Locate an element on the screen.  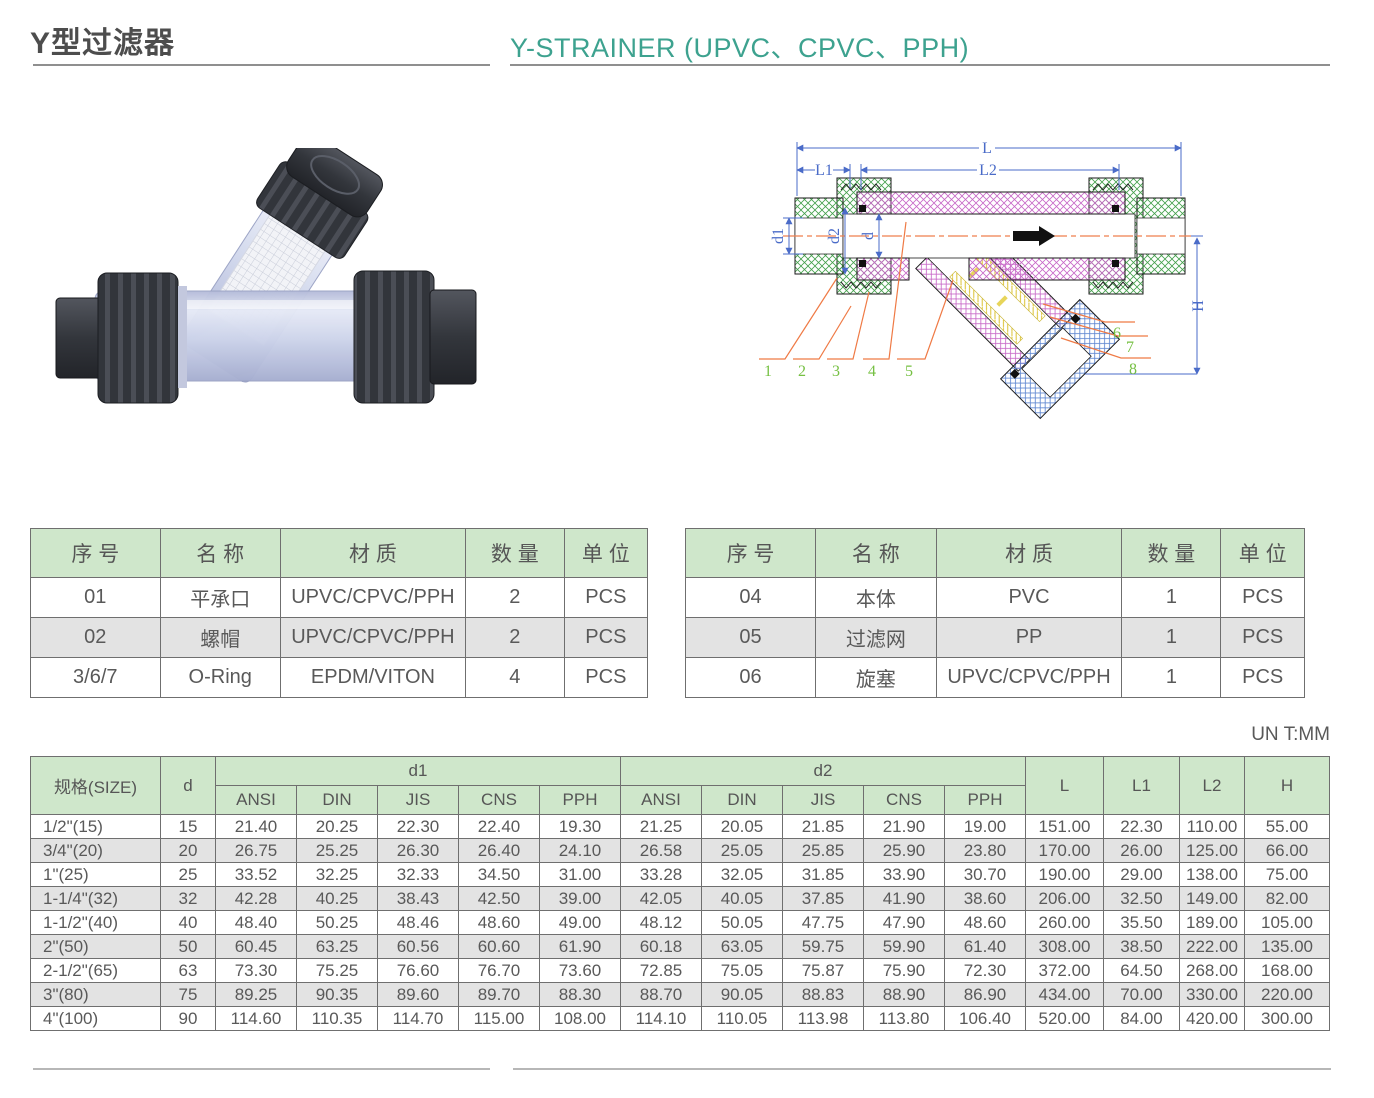
value-cell: 20.05 is located at coordinates (742, 826).